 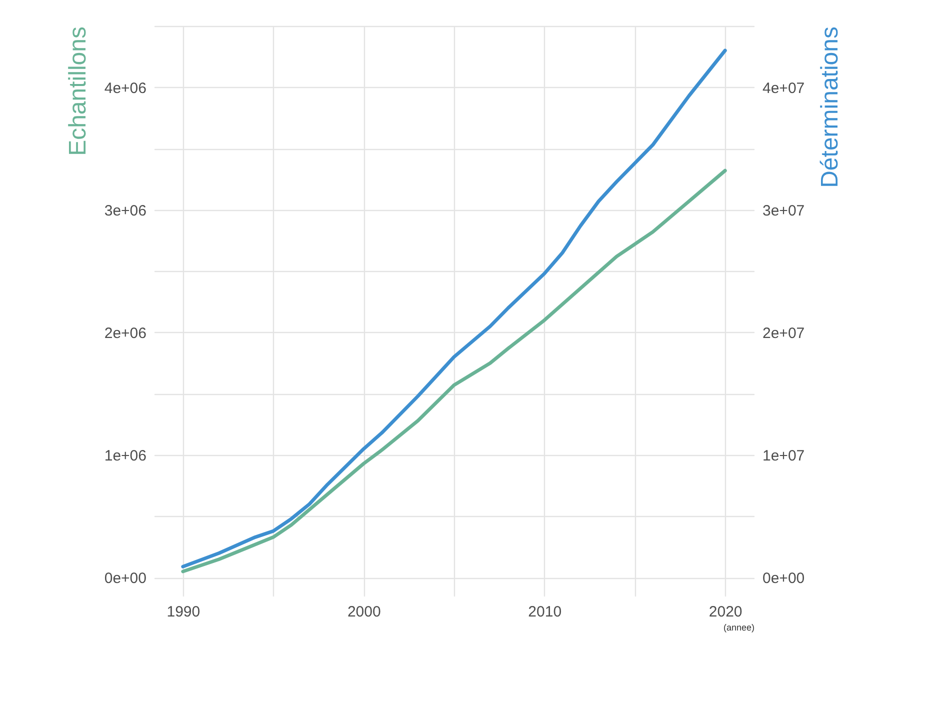 I want to click on y2-tick-label: 0e+00, so click(x=783, y=579).